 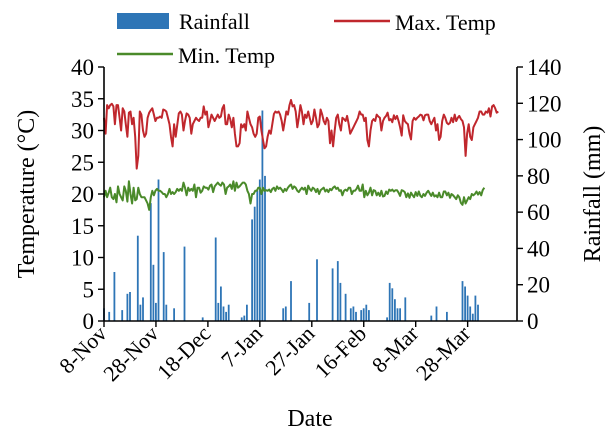 What do you see at coordinates (82, 258) in the screenshot?
I see `left-tick-label: 10` at bounding box center [82, 258].